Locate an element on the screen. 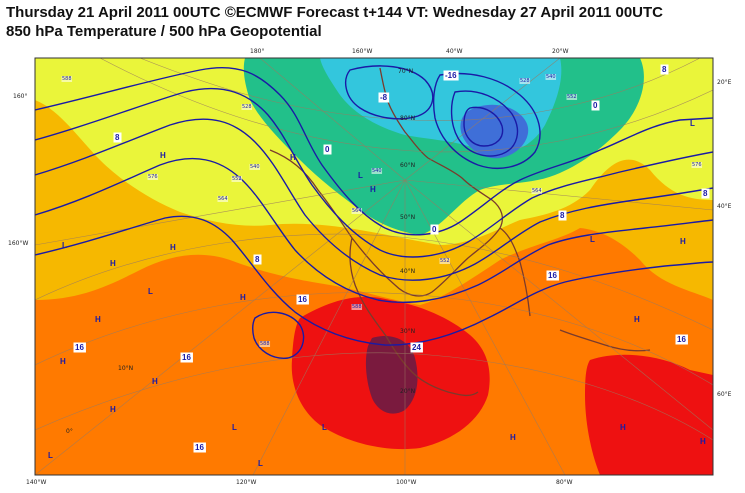 The width and height of the screenshot is (745, 493). lat-label: 20°N is located at coordinates (407, 391).